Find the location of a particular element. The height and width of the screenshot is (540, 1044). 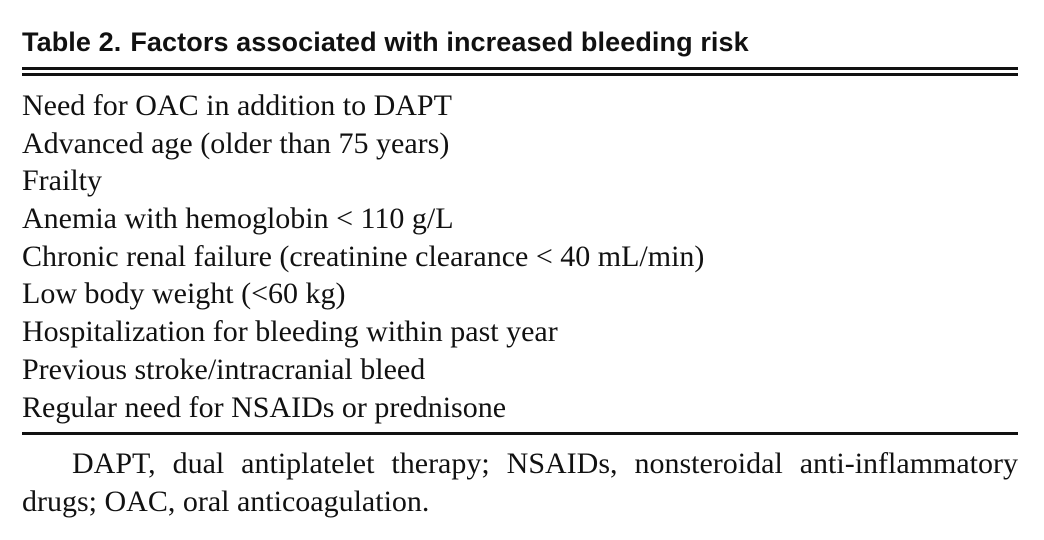

table-row: Previous stroke/intracranial bleed is located at coordinates (224, 369).